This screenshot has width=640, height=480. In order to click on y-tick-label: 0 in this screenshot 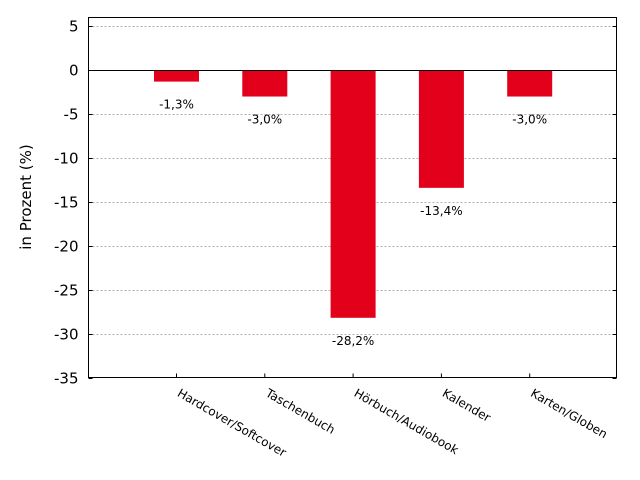, I will do `click(74, 71)`.